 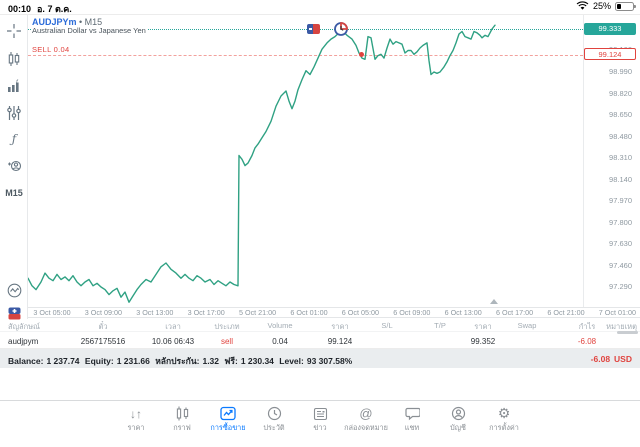 I want to click on objects-icon, so click(x=14, y=166).